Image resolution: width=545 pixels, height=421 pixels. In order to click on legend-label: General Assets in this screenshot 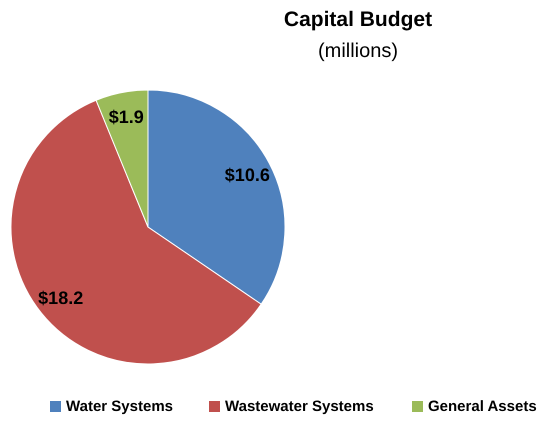, I will do `click(482, 406)`.